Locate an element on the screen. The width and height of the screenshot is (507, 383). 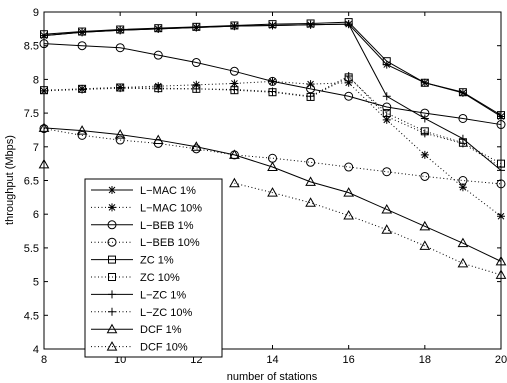
legend-entry: DCF 10% is located at coordinates (139, 347).